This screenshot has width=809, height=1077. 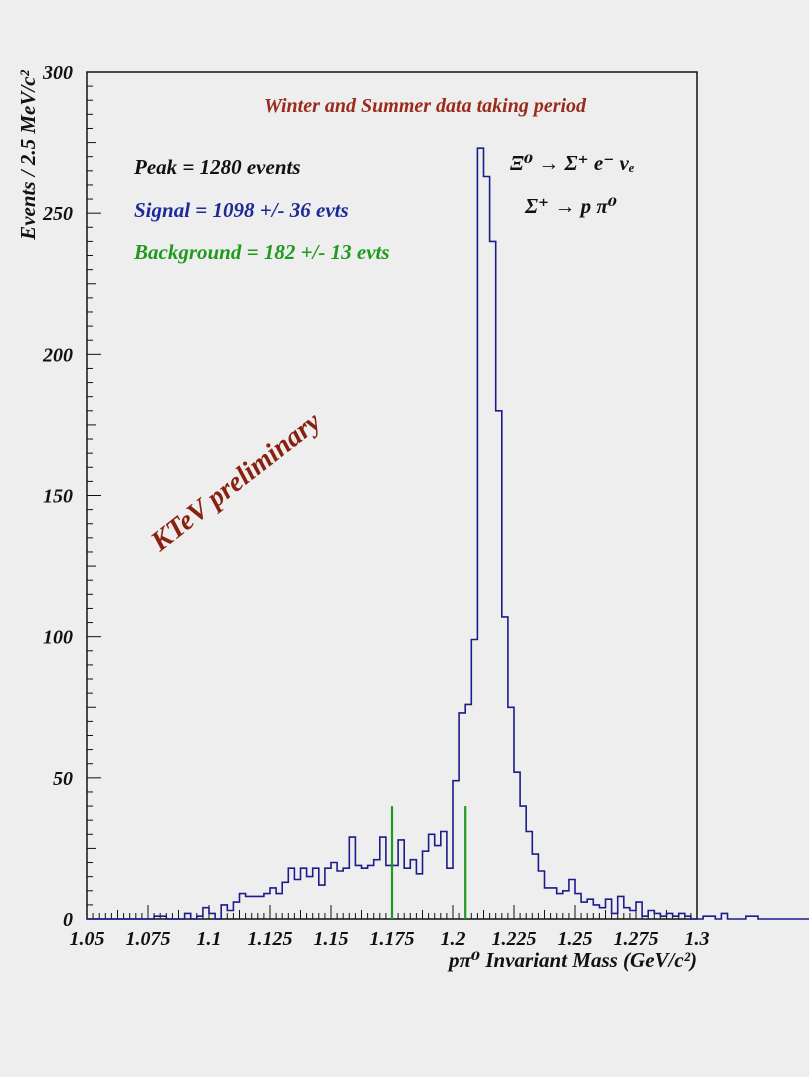 I want to click on background-annotation: Background = 182 +/- 13 evts, so click(x=261, y=252).